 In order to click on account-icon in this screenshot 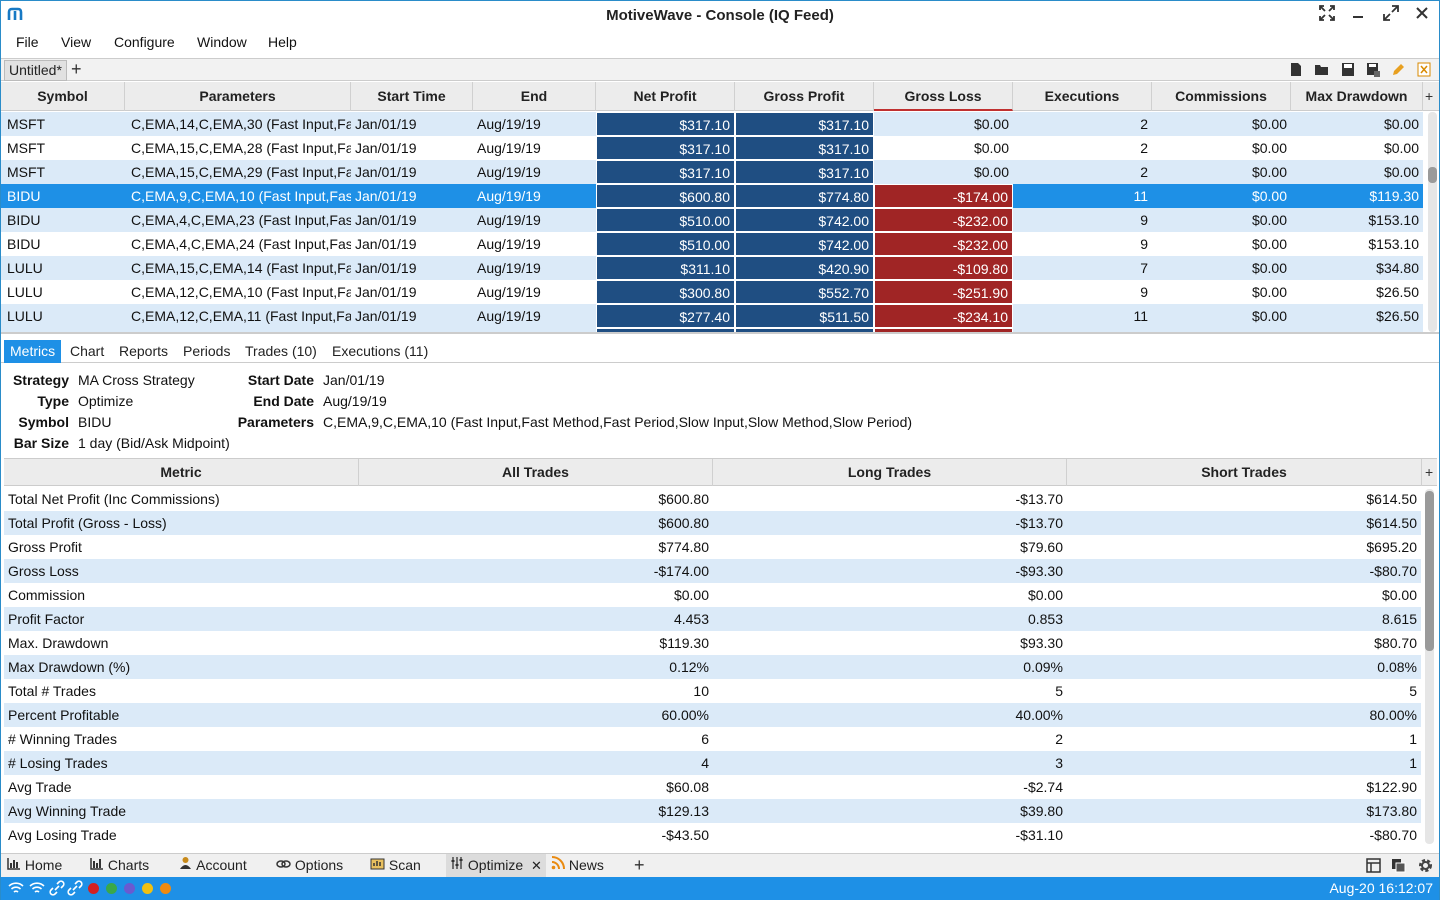, I will do `click(185, 863)`.